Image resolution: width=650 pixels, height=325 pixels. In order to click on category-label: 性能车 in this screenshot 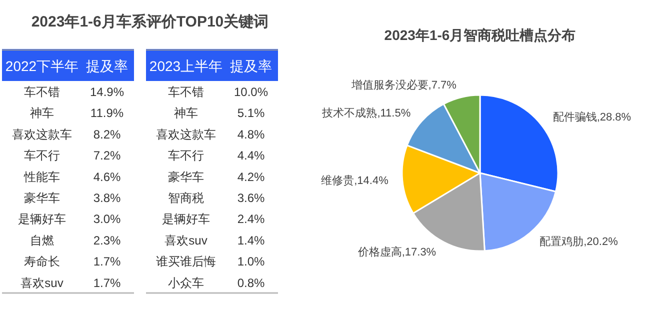, I will do `click(41, 177)`.